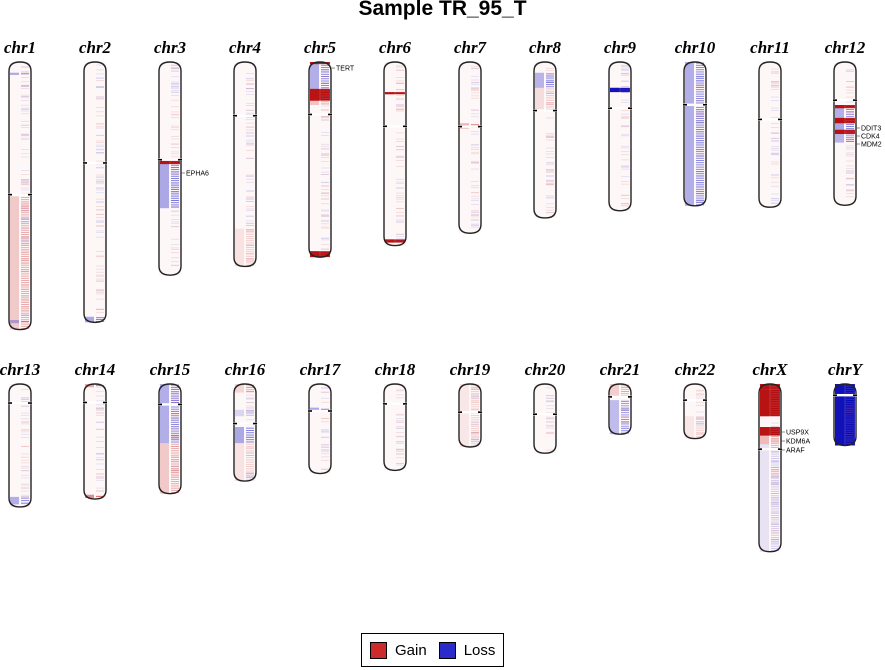 This screenshot has height=670, width=885. I want to click on chromosome-chr3: chr3 EPHA6, so click(181, 157).